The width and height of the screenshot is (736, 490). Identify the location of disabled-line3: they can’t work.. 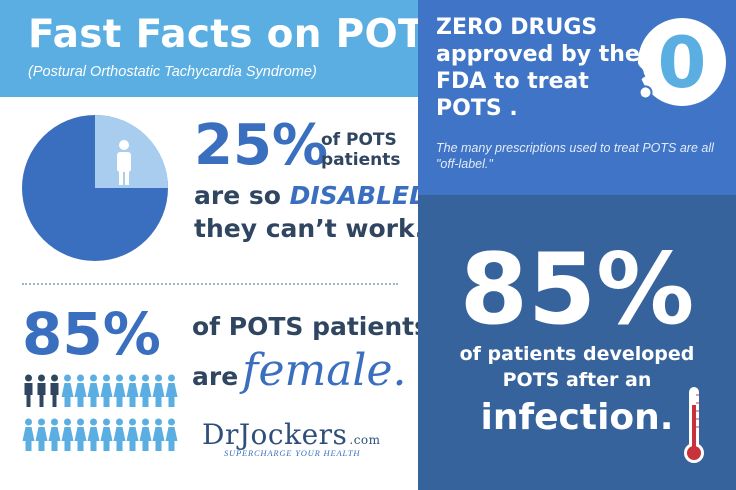
(309, 228).